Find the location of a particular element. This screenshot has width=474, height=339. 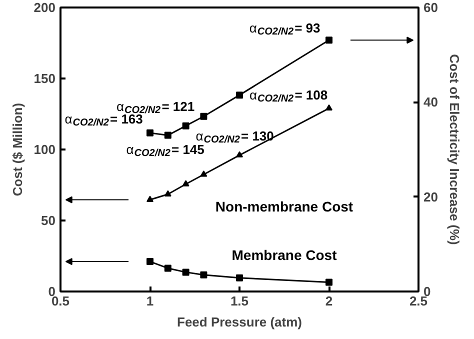

y-tick-label: 150 is located at coordinates (45, 78).